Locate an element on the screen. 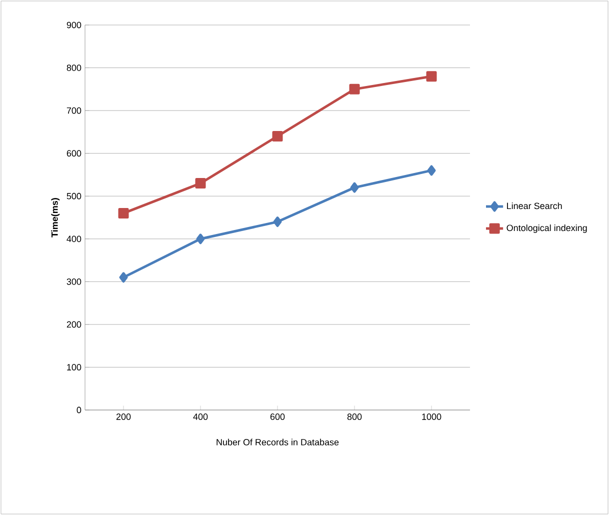 This screenshot has width=609, height=515. y-tick-label: 100 is located at coordinates (74, 367).